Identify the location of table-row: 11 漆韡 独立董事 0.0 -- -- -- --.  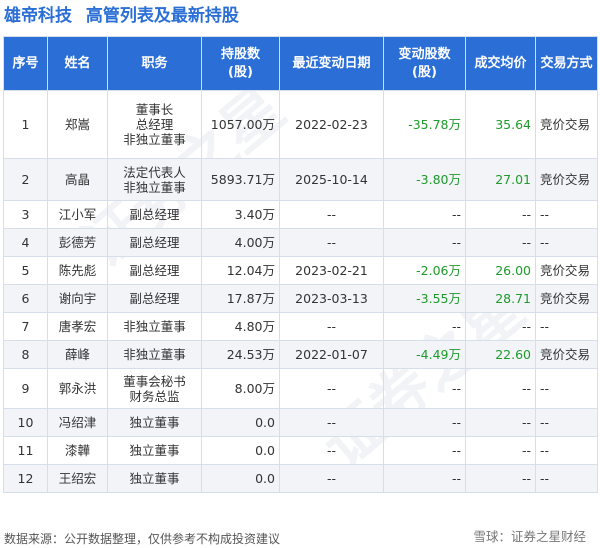
(300, 450).